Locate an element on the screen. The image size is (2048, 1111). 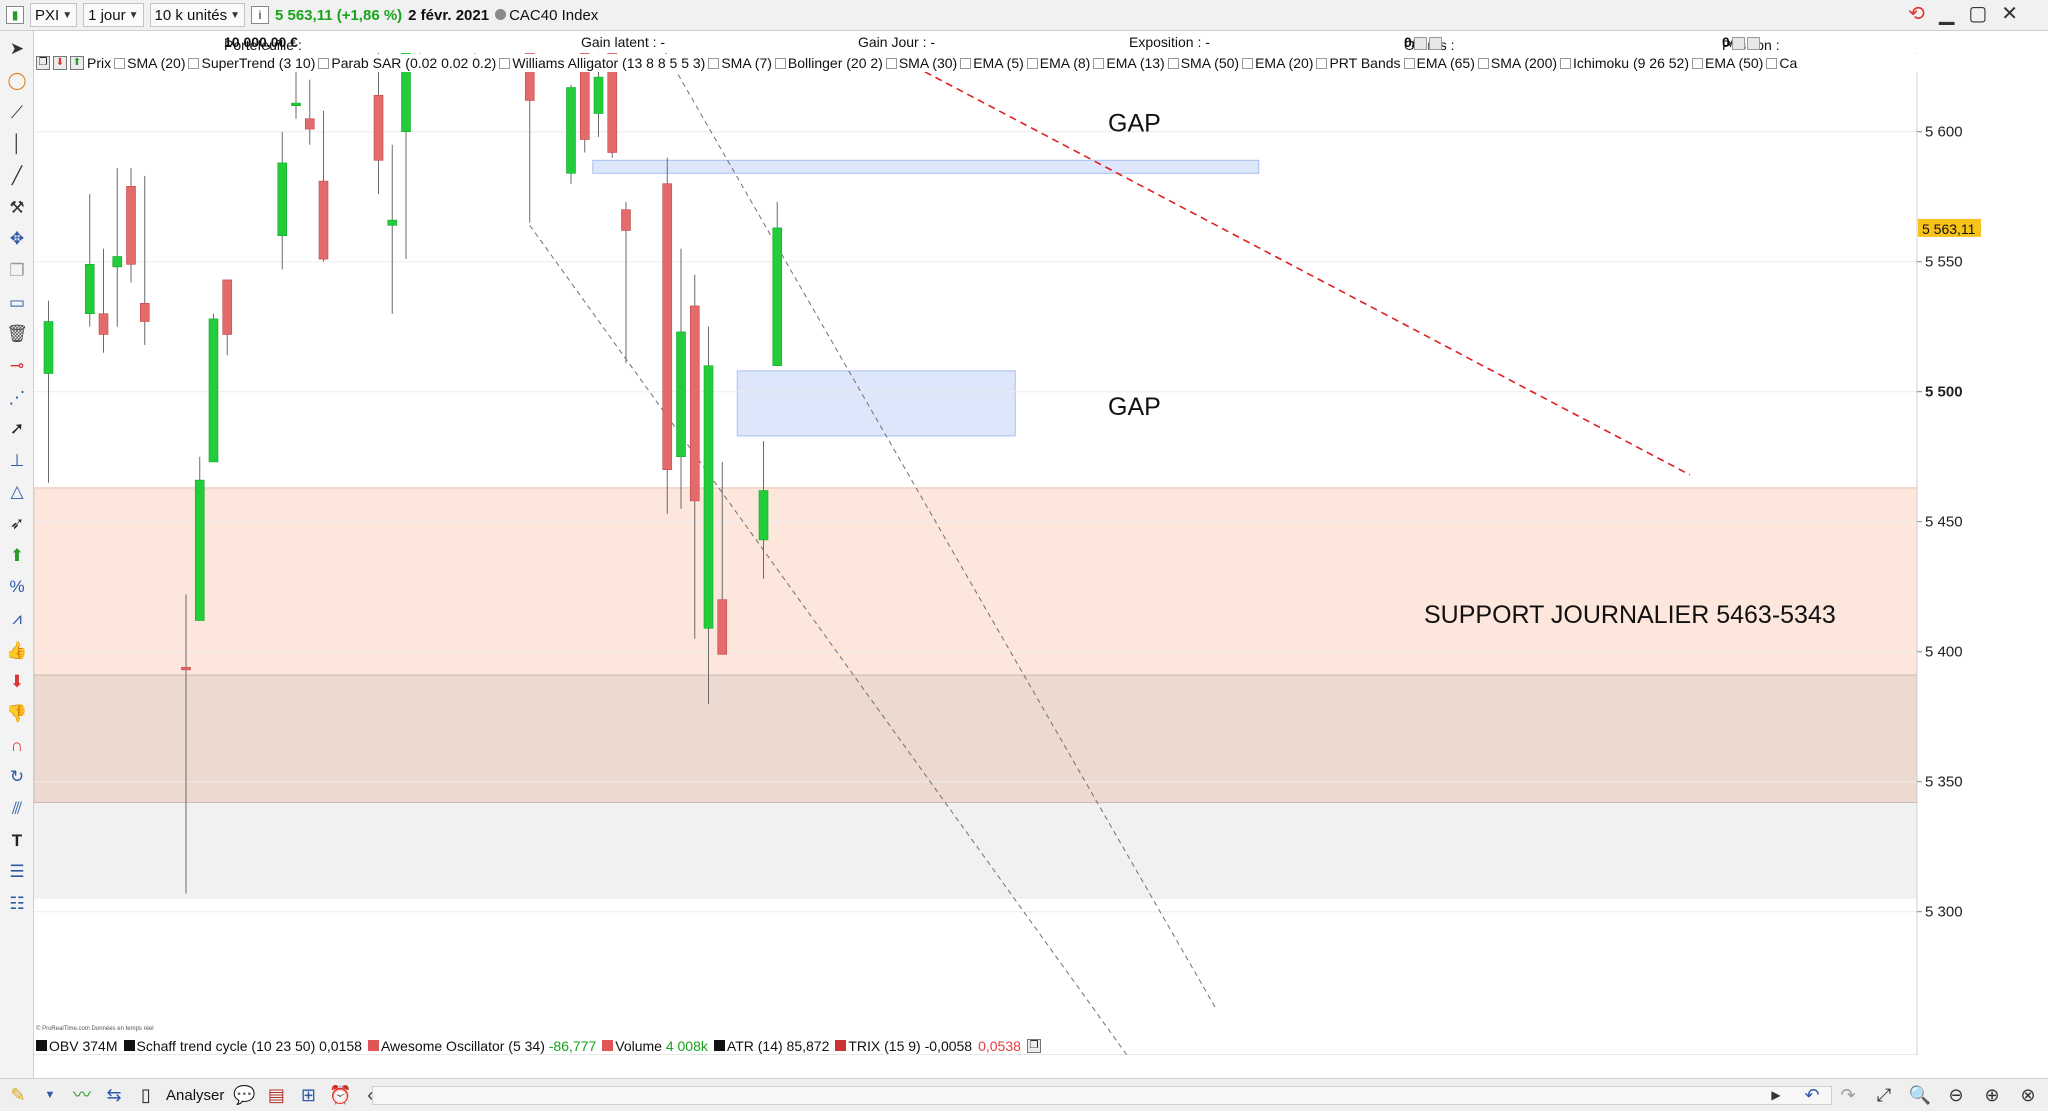
vertical-line-icon: │ is located at coordinates (17, 143).